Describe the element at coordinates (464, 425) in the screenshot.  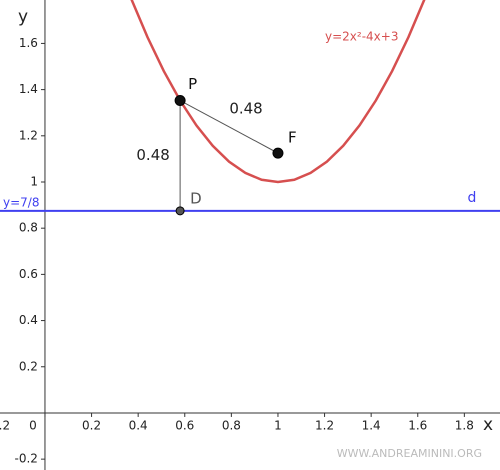
I see `x-tick-label: 1.8` at that location.